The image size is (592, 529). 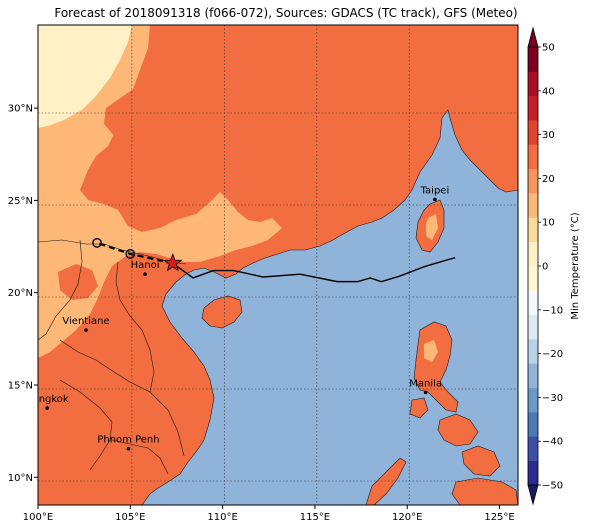 I want to click on visayas-islands, so click(x=458, y=430).